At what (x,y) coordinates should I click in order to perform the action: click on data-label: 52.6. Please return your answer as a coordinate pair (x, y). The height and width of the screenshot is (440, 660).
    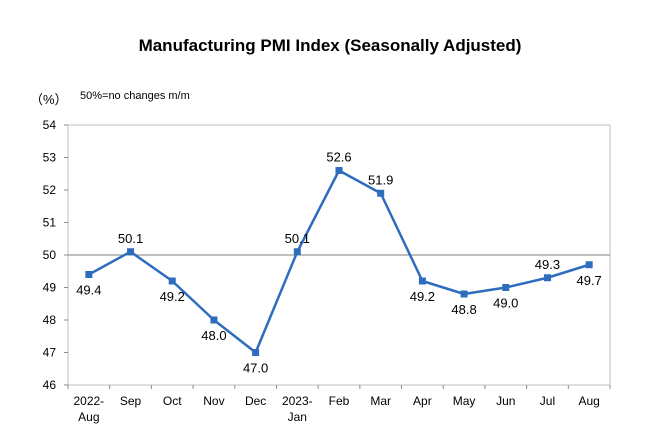
    Looking at the image, I should click on (338, 157).